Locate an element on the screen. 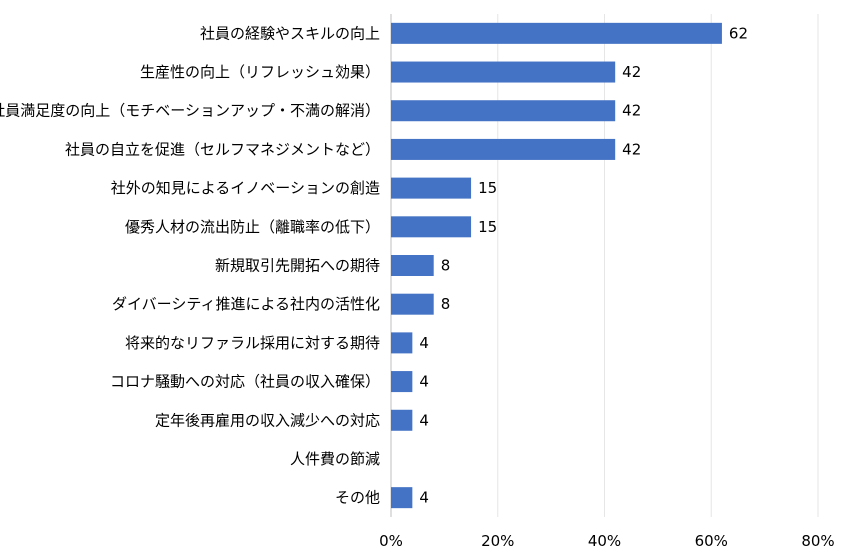  category-label: その他 is located at coordinates (357, 498).